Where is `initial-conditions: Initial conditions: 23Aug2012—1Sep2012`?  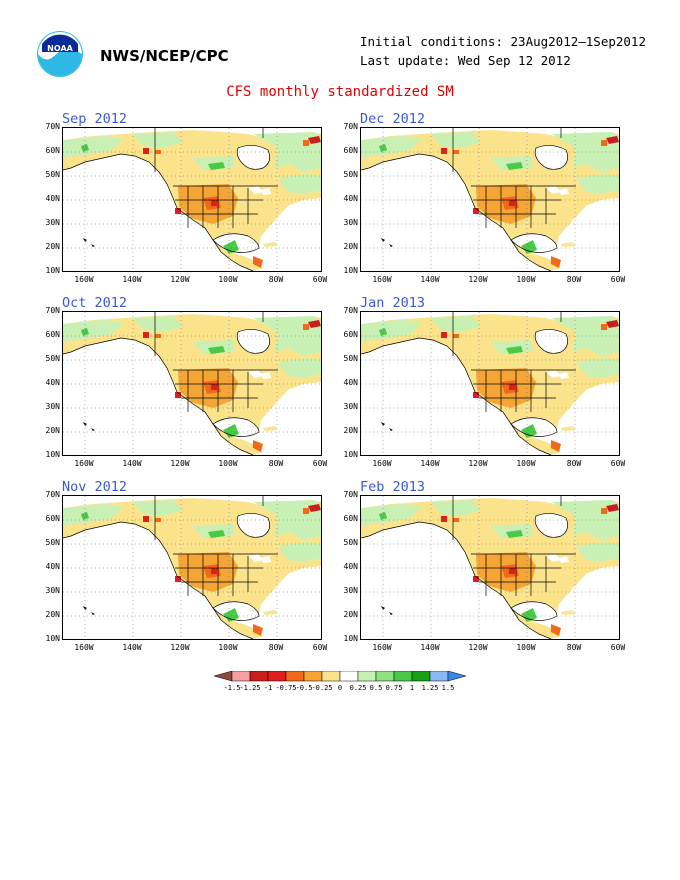
initial-conditions: Initial conditions: 23Aug2012—1Sep2012 is located at coordinates (503, 41).